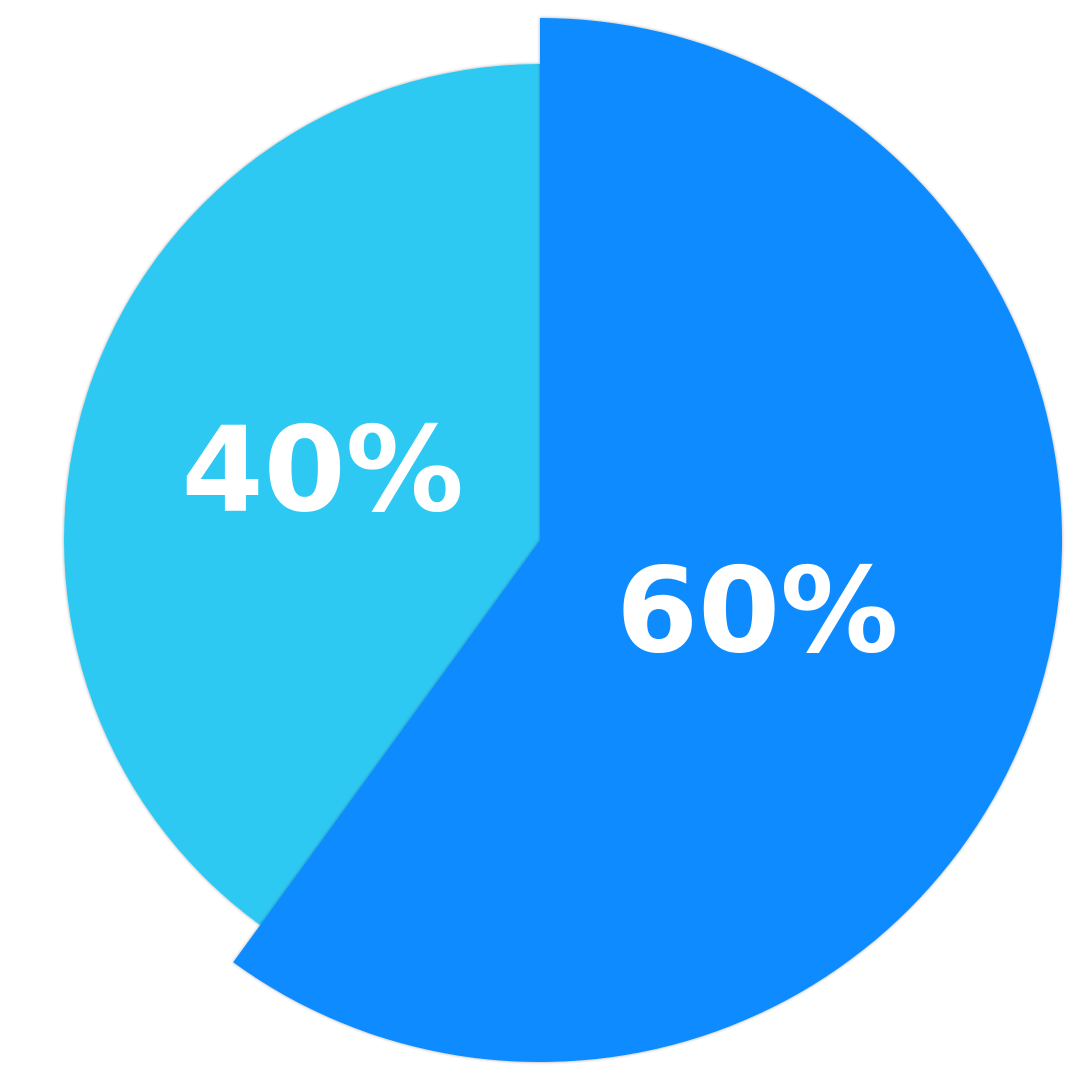 The image size is (1080, 1080). Describe the element at coordinates (757, 611) in the screenshot. I see `pie-slice-label: 60%` at that location.